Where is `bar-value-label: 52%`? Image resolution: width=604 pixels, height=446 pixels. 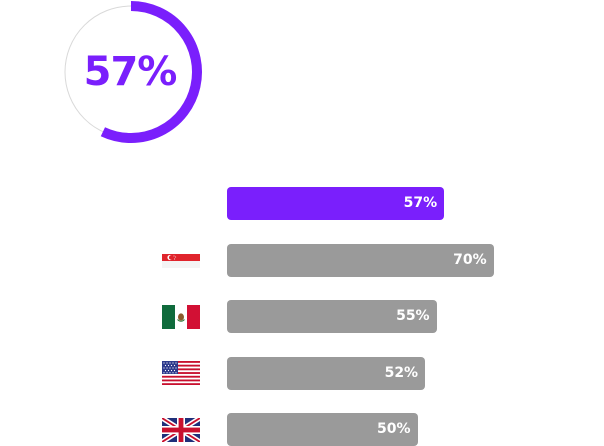
bar-value-label: 52% is located at coordinates (401, 372).